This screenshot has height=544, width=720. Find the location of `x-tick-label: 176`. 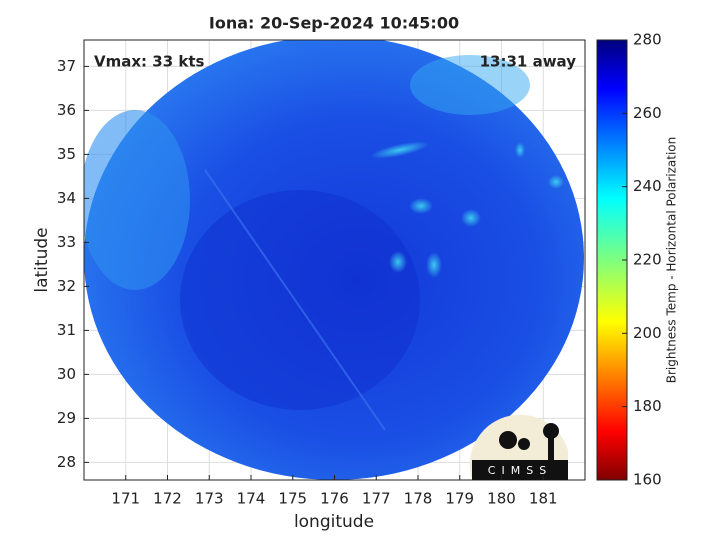

x-tick-label: 176 is located at coordinates (334, 499).